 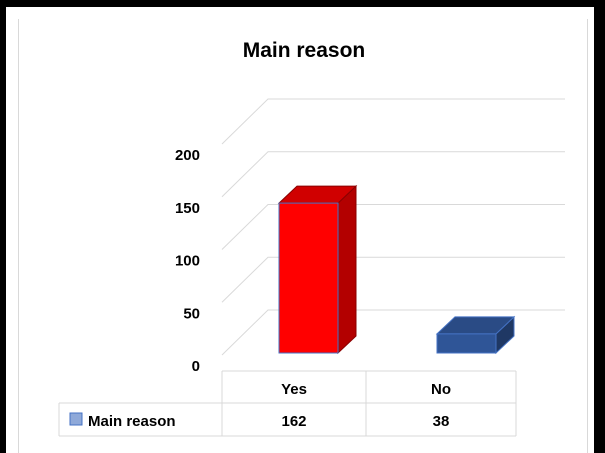 What do you see at coordinates (191, 313) in the screenshot?
I see `y-tick-label: 50` at bounding box center [191, 313].